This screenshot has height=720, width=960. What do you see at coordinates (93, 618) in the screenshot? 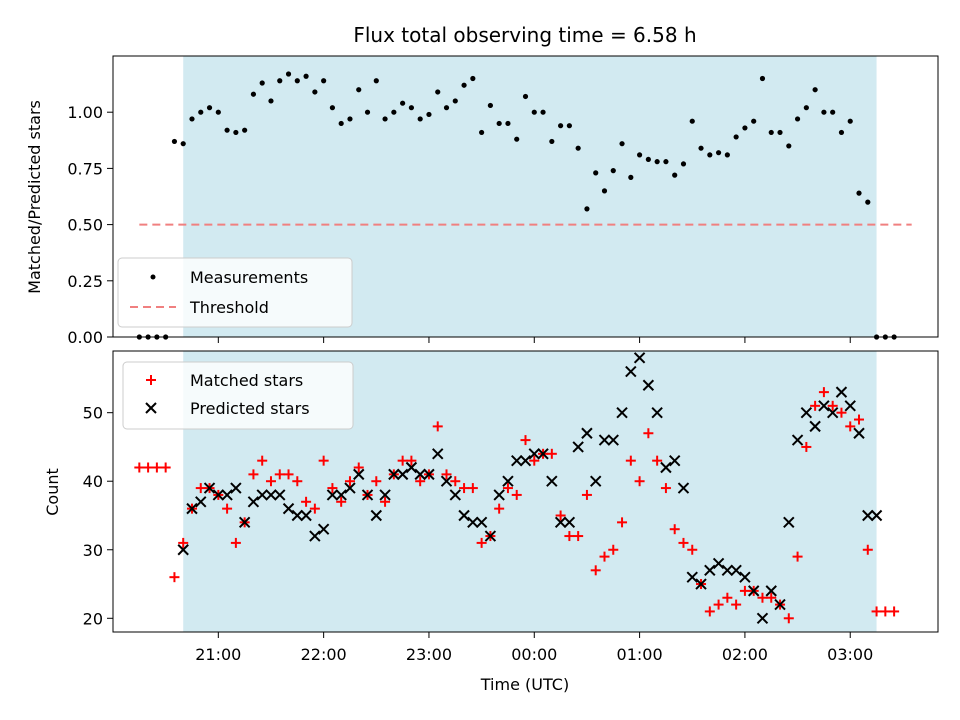
I see `y-tick-label: 20` at bounding box center [93, 618].